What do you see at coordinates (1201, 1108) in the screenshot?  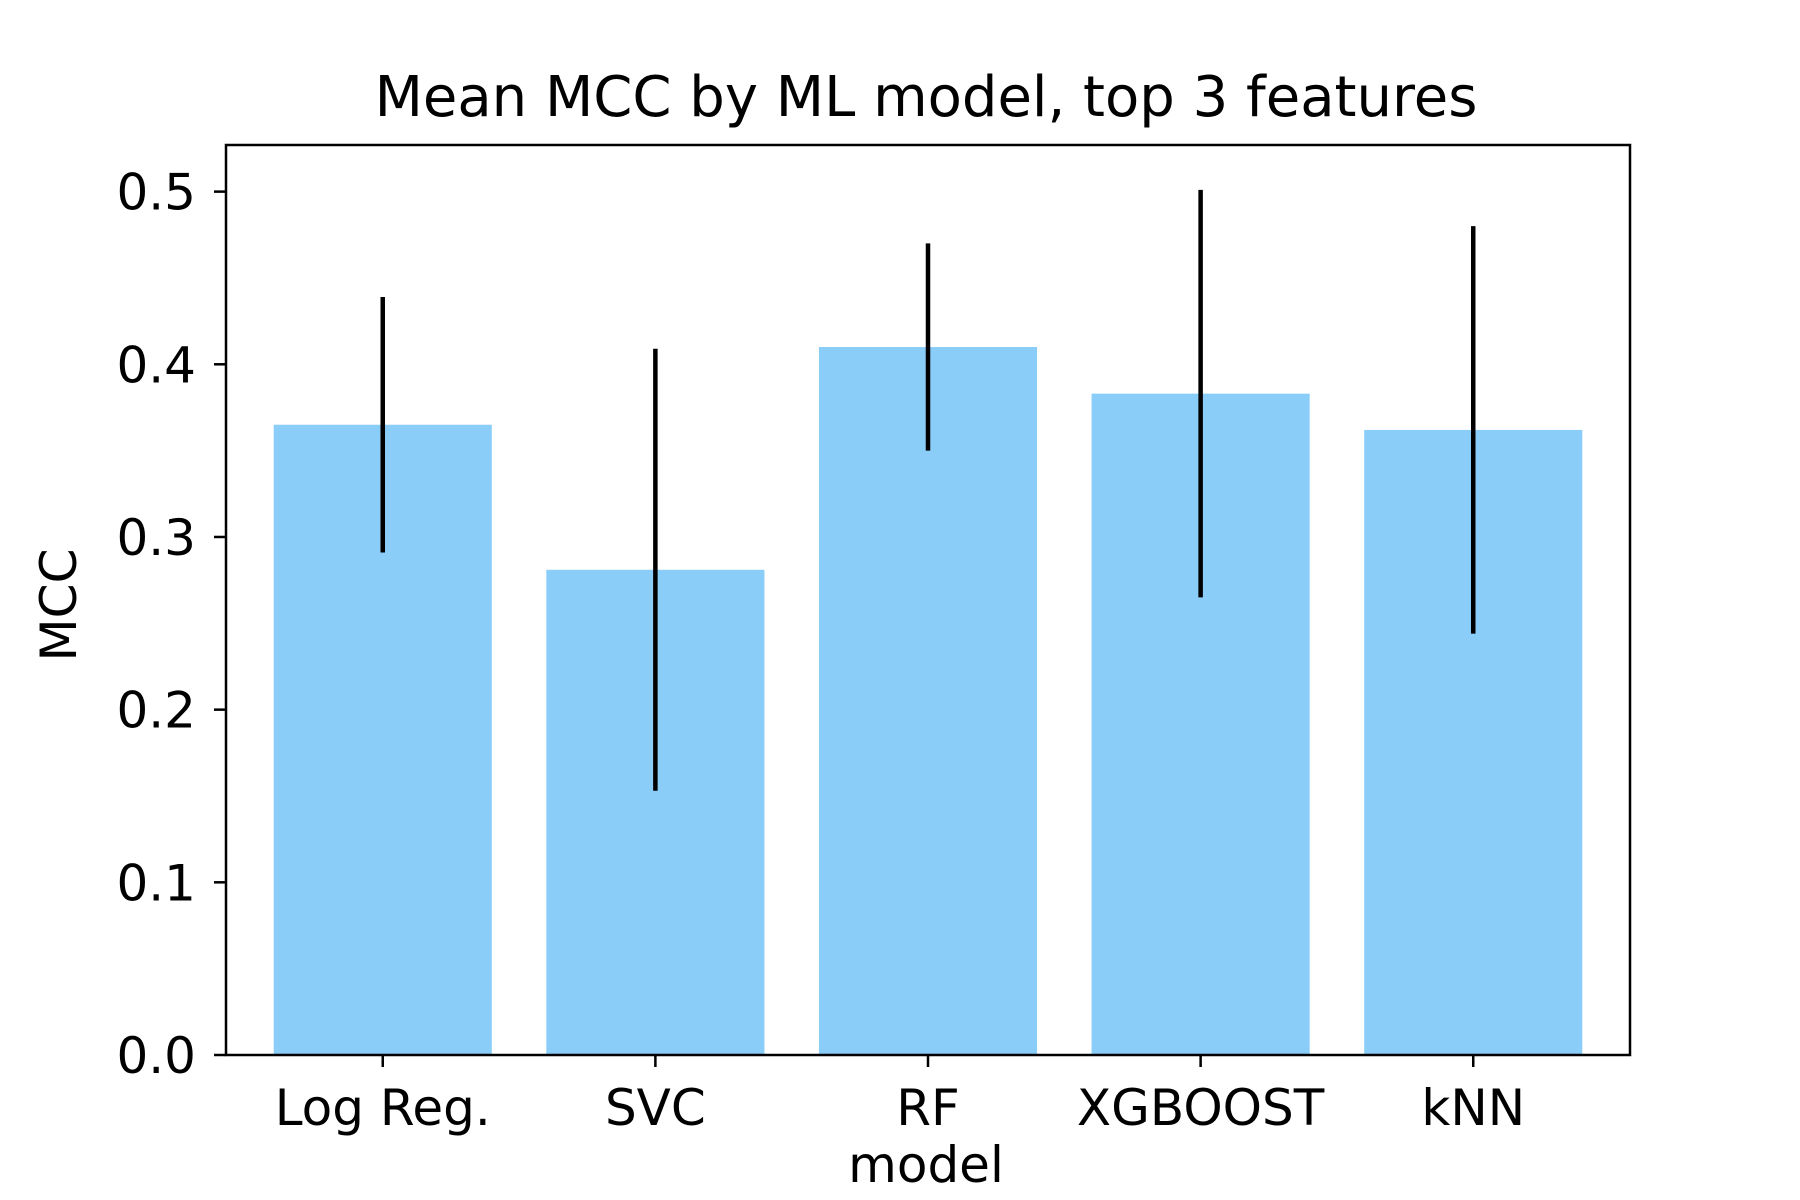 I see `x-tick-label-3: XGBOOST` at bounding box center [1201, 1108].